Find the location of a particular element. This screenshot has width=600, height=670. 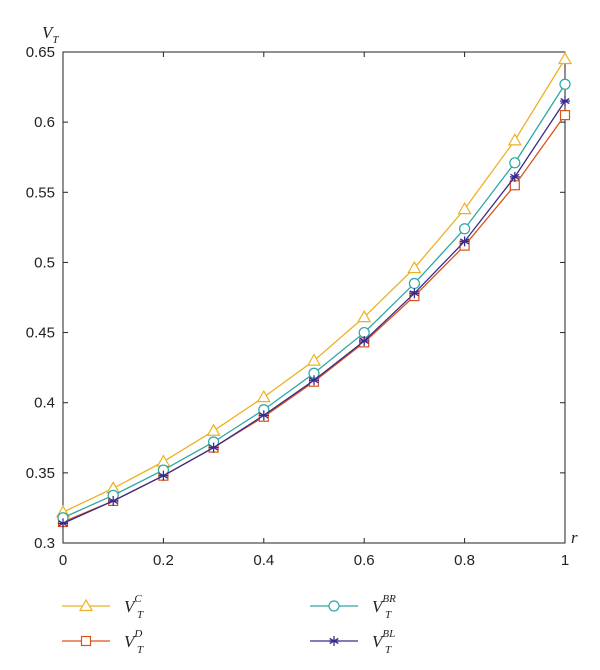

legend-label: VC T is located at coordinates (134, 607).